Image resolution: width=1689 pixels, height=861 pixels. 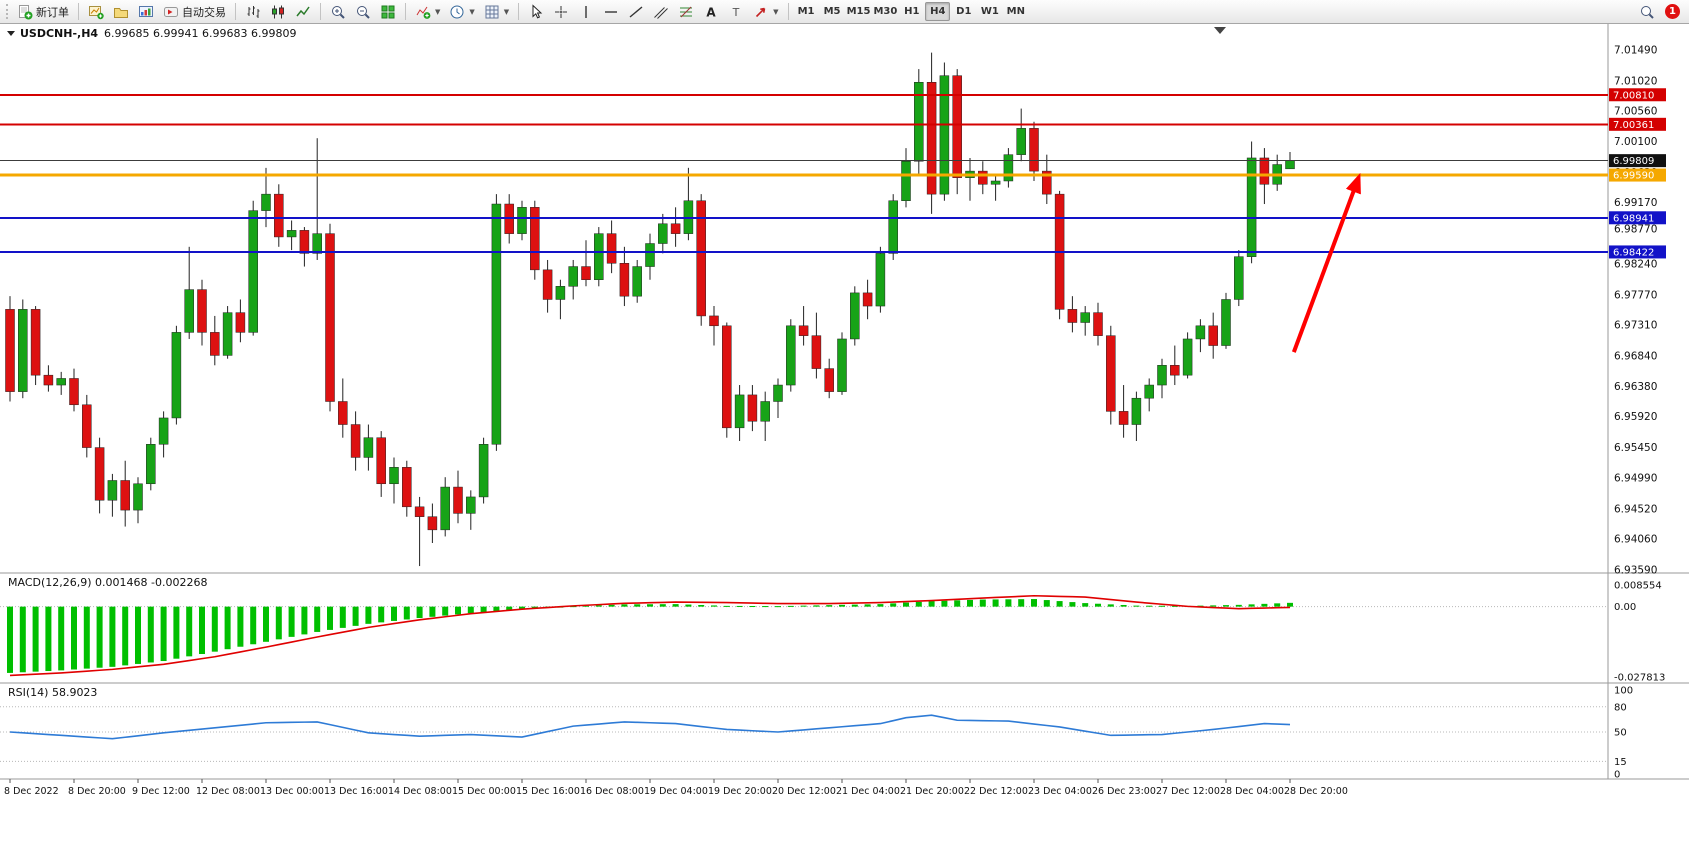 I want to click on zoom-out-icon, so click(x=363, y=12).